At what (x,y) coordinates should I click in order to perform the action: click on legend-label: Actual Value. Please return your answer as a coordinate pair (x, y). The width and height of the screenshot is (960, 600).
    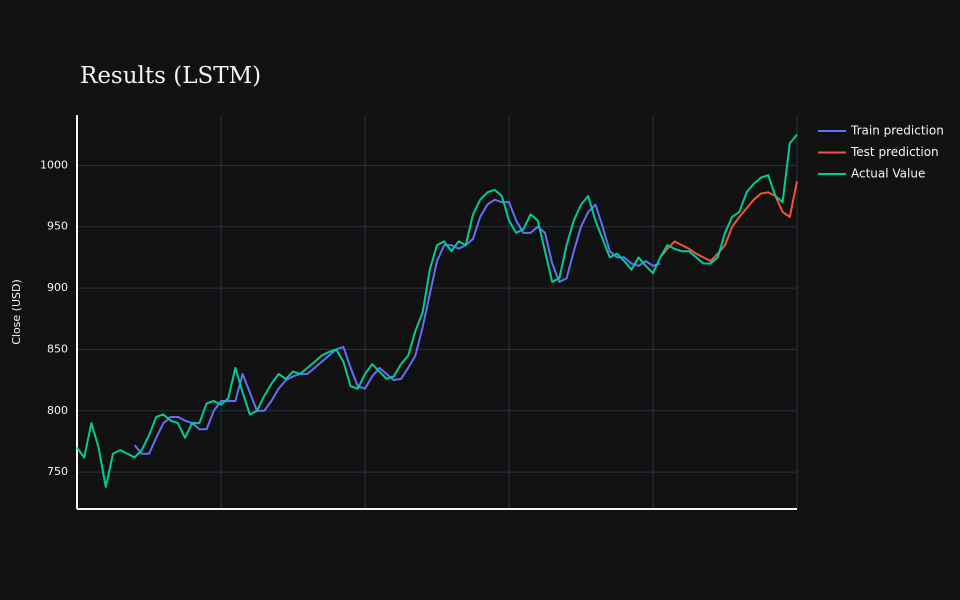
    Looking at the image, I should click on (888, 174).